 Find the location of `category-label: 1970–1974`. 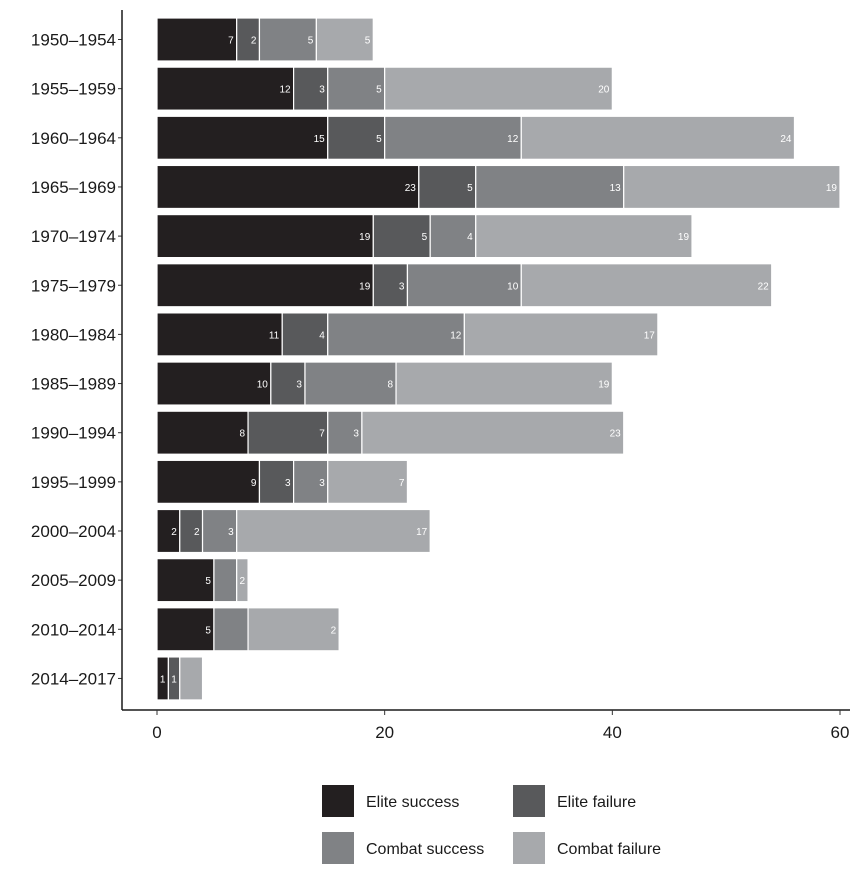

category-label: 1970–1974 is located at coordinates (73, 236).